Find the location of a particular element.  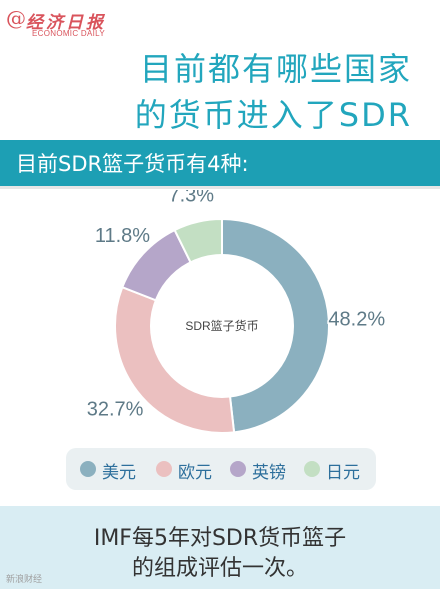

chart-center-label: SDR篮子货币 is located at coordinates (221, 325).